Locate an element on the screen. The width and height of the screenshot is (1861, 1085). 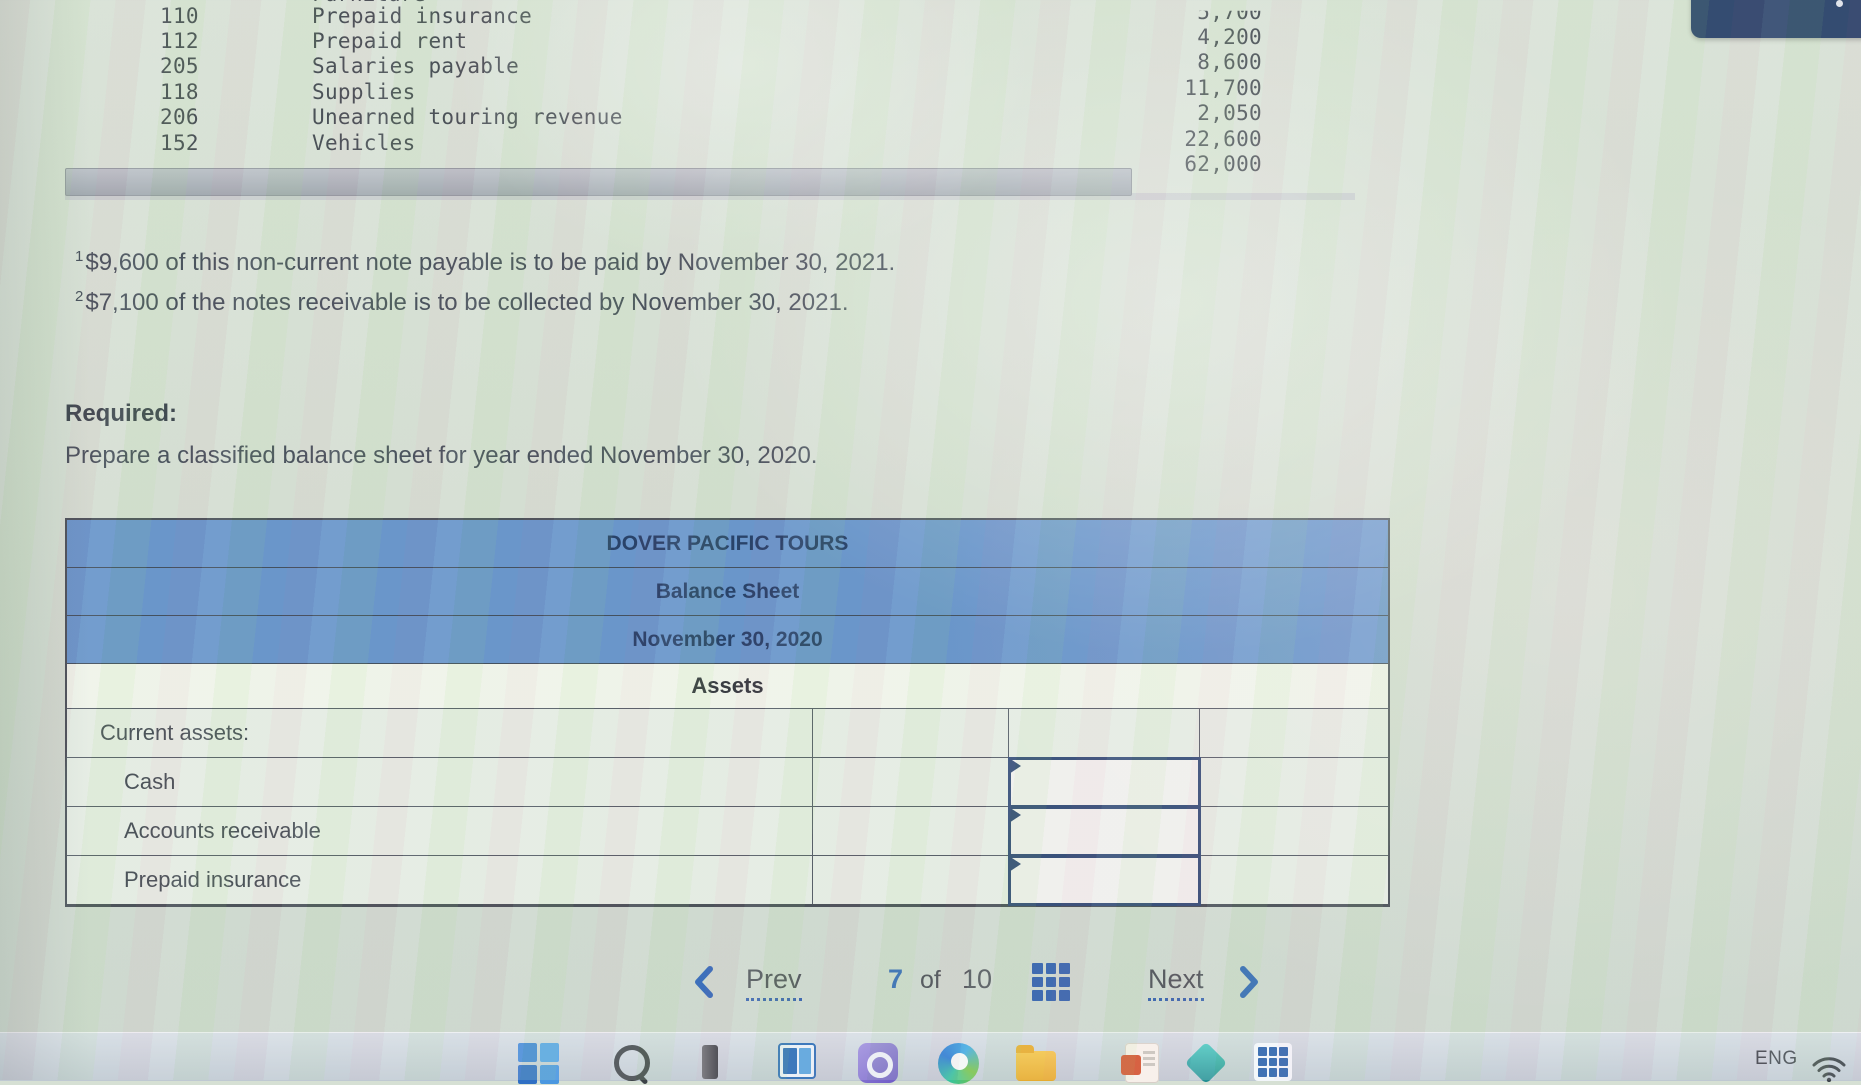
account-name: Vehicles is located at coordinates (364, 142).